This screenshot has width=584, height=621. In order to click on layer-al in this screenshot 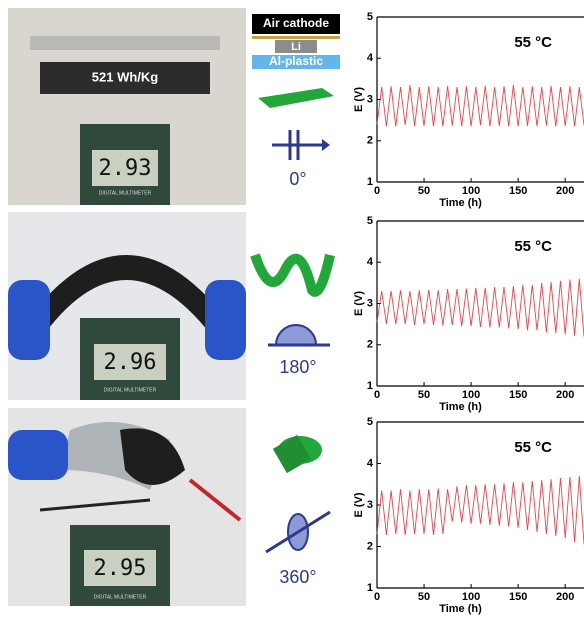, I will do `click(296, 62)`.